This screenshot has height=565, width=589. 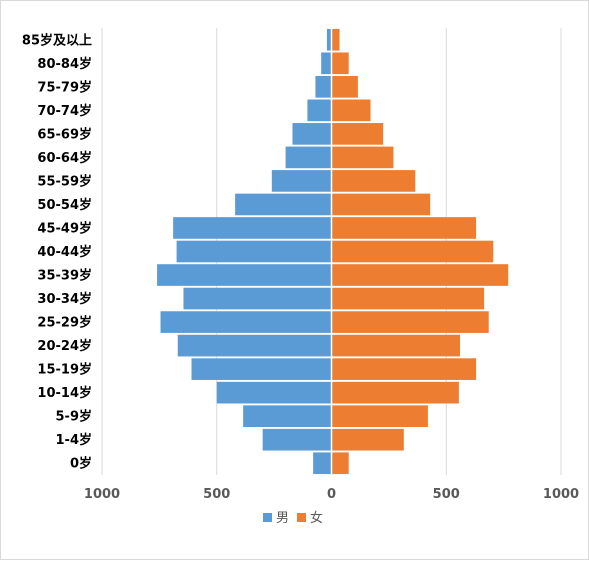 I want to click on category-label: 10-14岁, so click(x=64, y=393).